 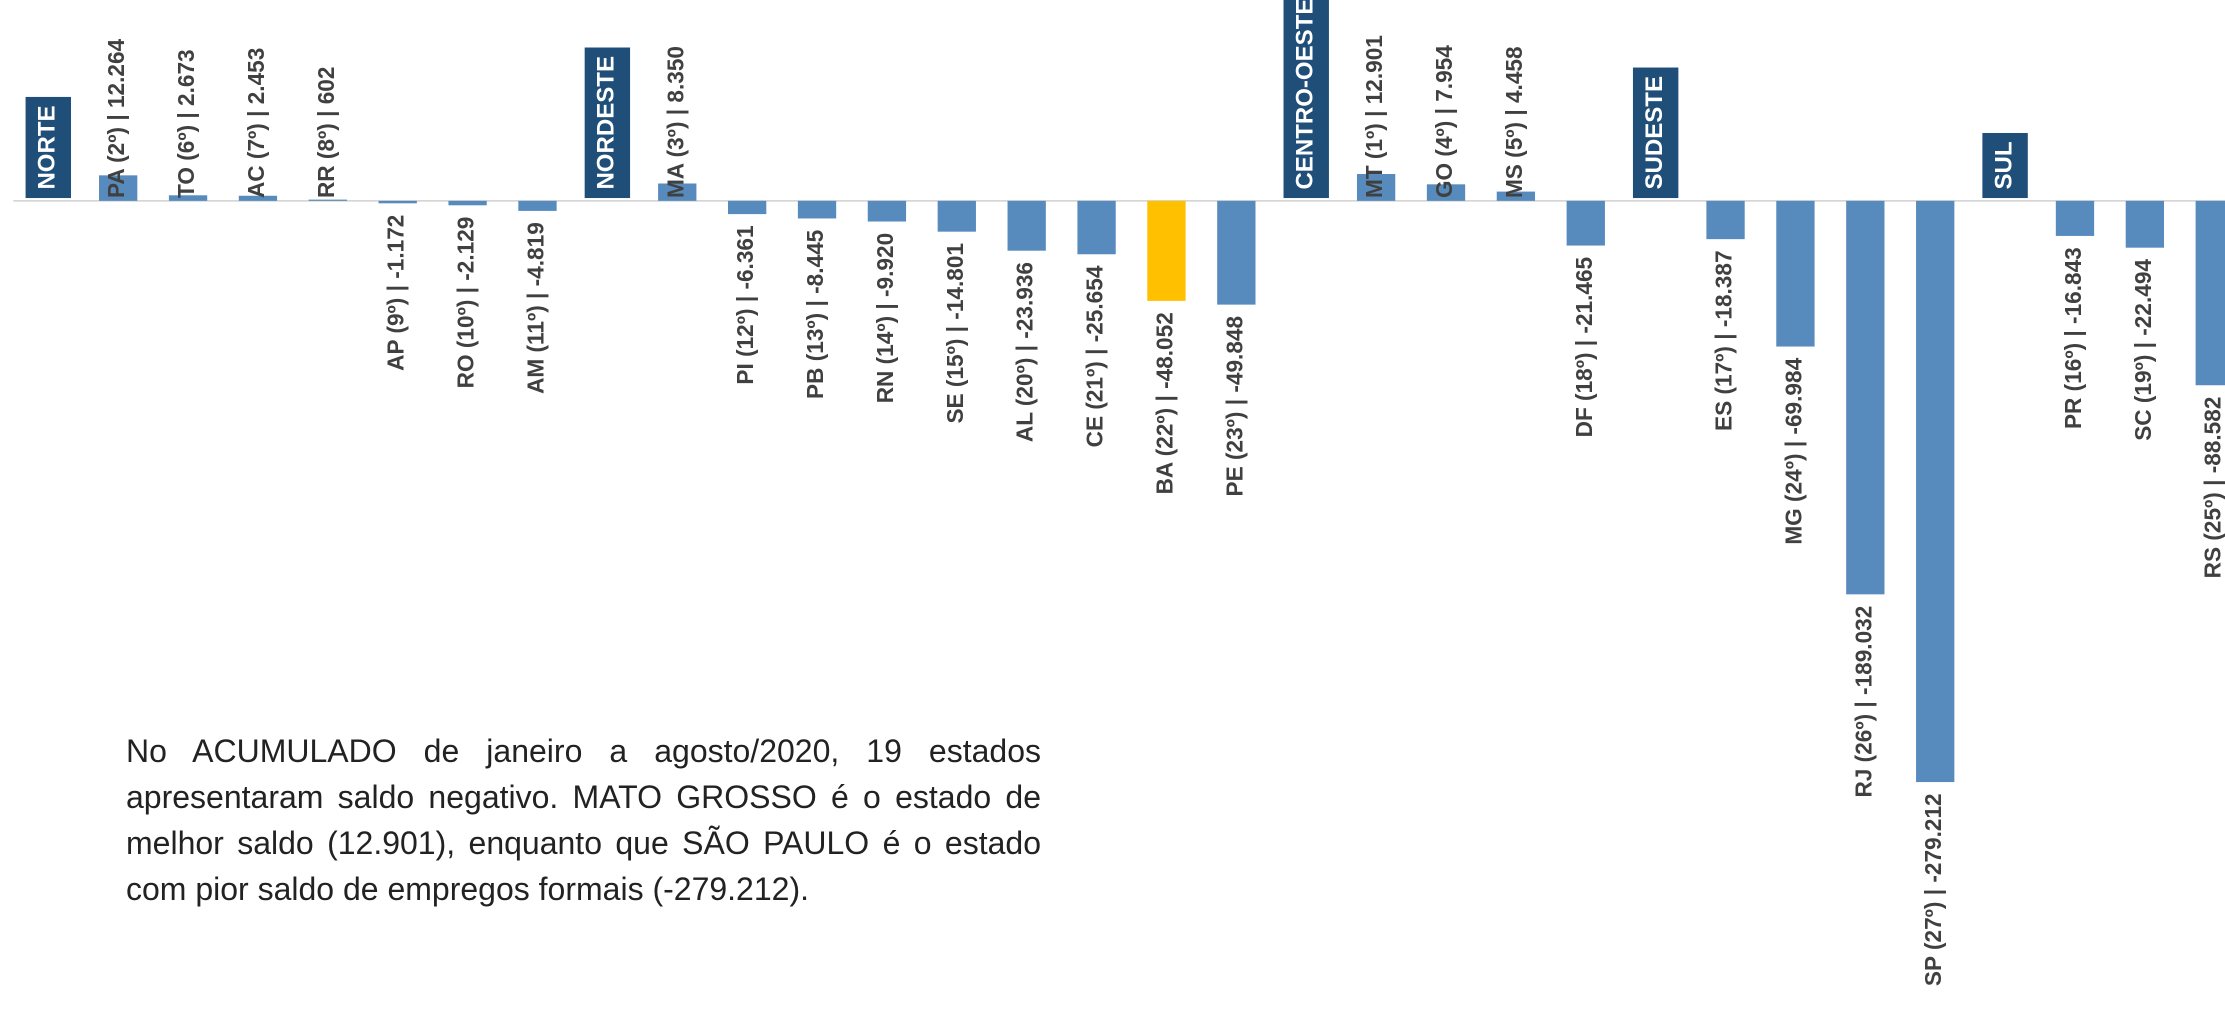 I want to click on bar-label: TO (6º) | 2.673, so click(x=186, y=123).